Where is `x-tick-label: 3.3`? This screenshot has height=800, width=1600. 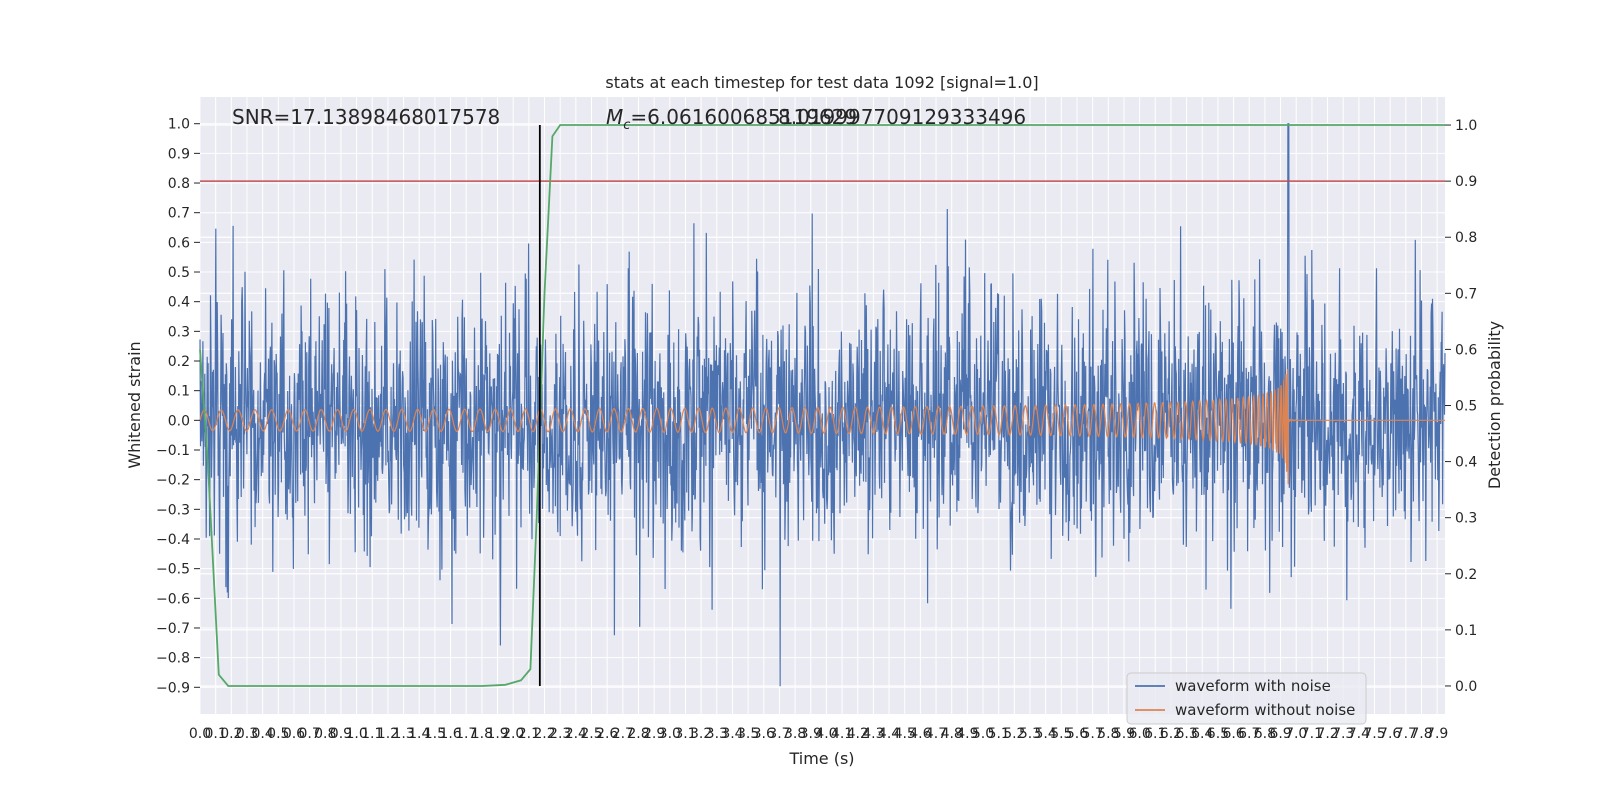
x-tick-label: 3.3 is located at coordinates (717, 734).